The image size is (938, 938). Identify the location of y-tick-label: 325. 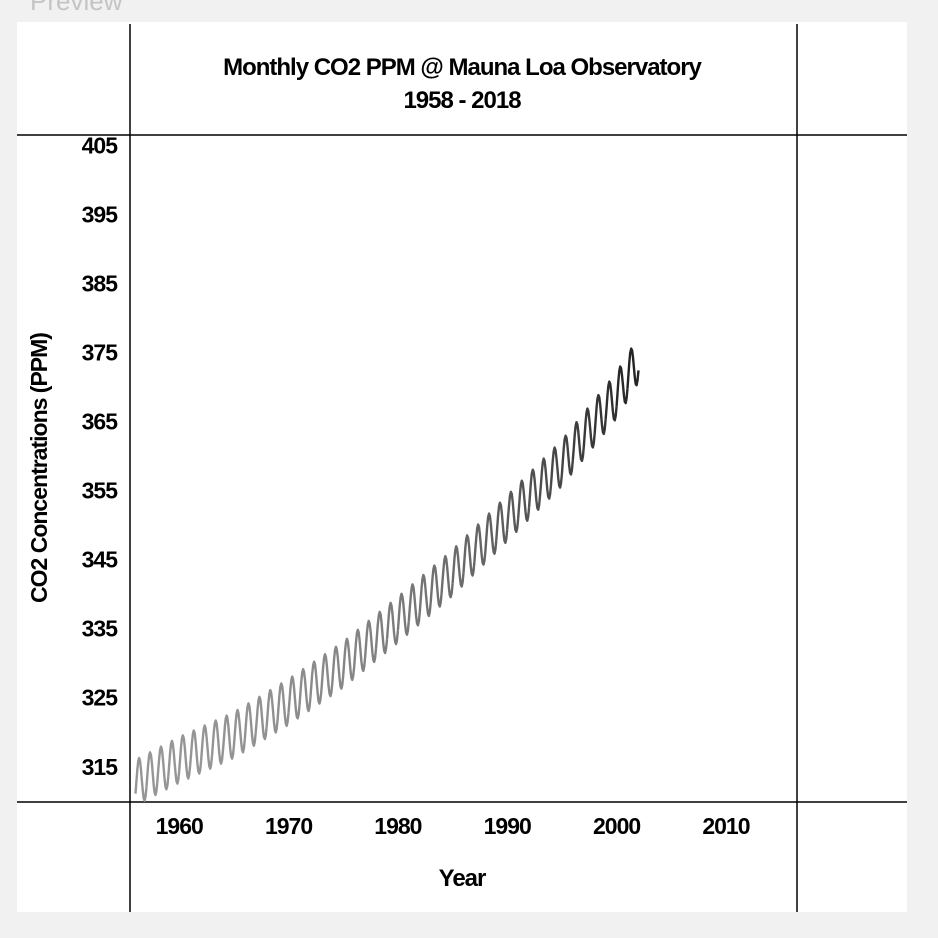
(100, 698).